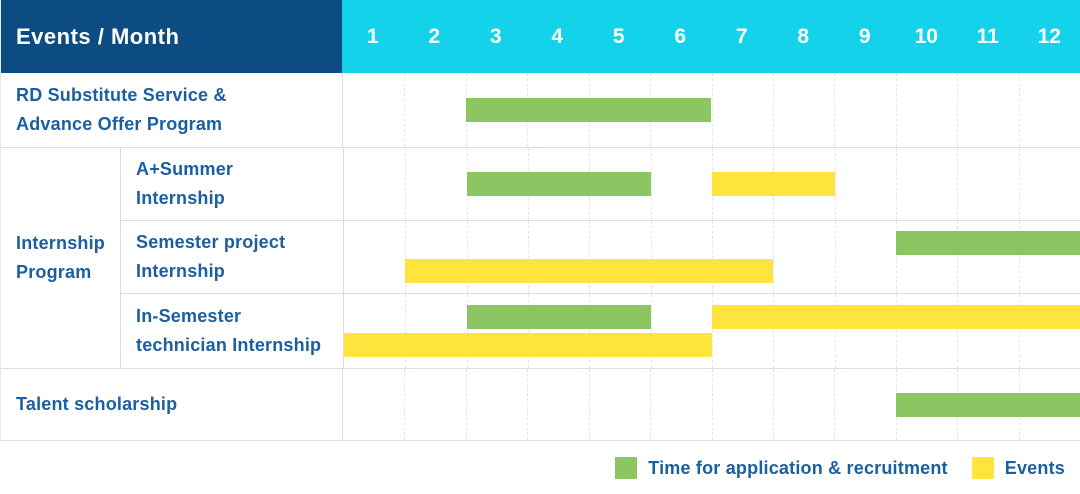 The image size is (1080, 494). Describe the element at coordinates (1049, 36) in the screenshot. I see `month-label: 12` at that location.